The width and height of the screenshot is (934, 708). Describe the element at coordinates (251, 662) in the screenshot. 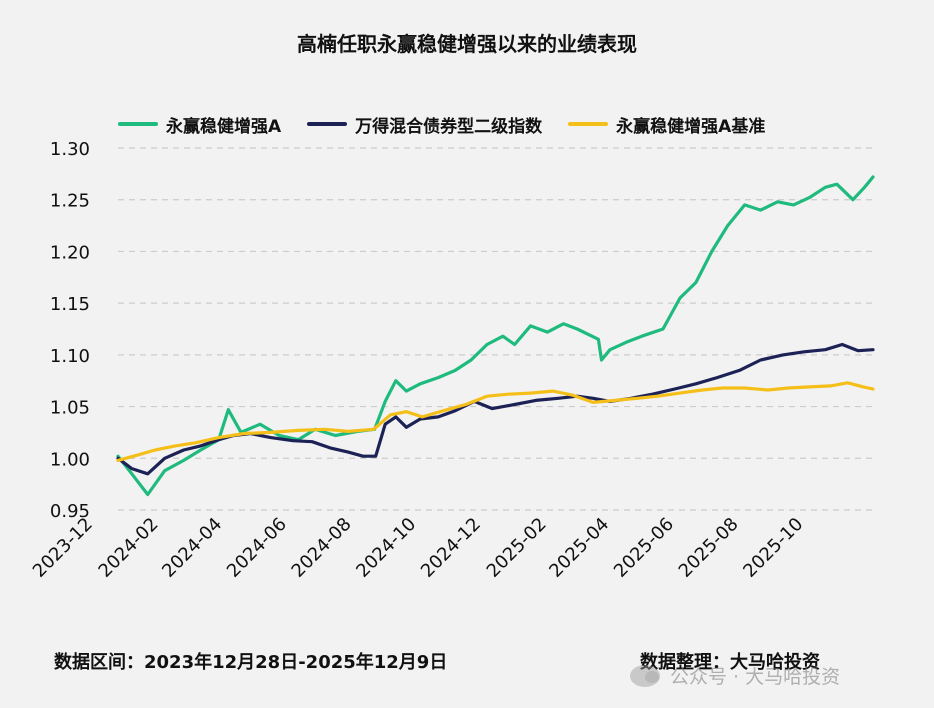

I see `date-range-note: 数据区间：2023年12月28日-2025年12月9日` at that location.